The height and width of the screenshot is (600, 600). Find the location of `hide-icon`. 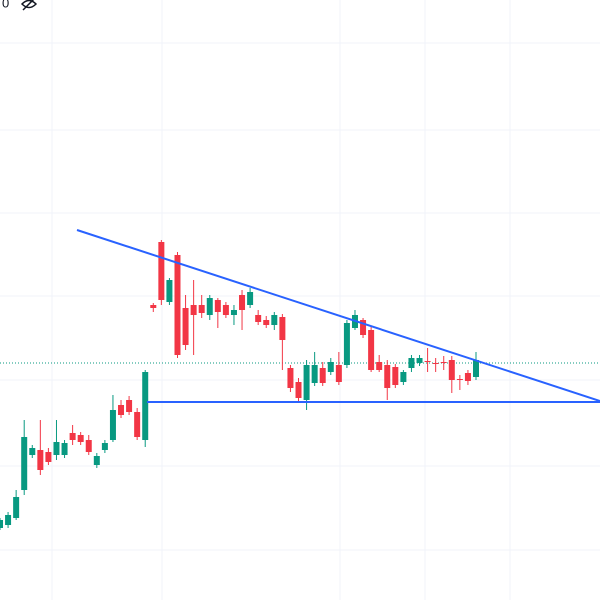

hide-icon is located at coordinates (29, 5).